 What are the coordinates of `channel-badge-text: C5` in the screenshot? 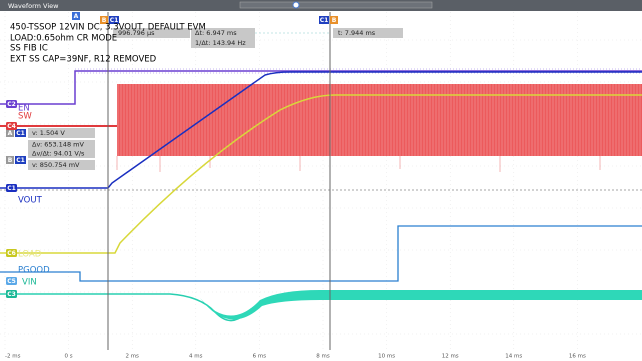 It's located at (11, 281).